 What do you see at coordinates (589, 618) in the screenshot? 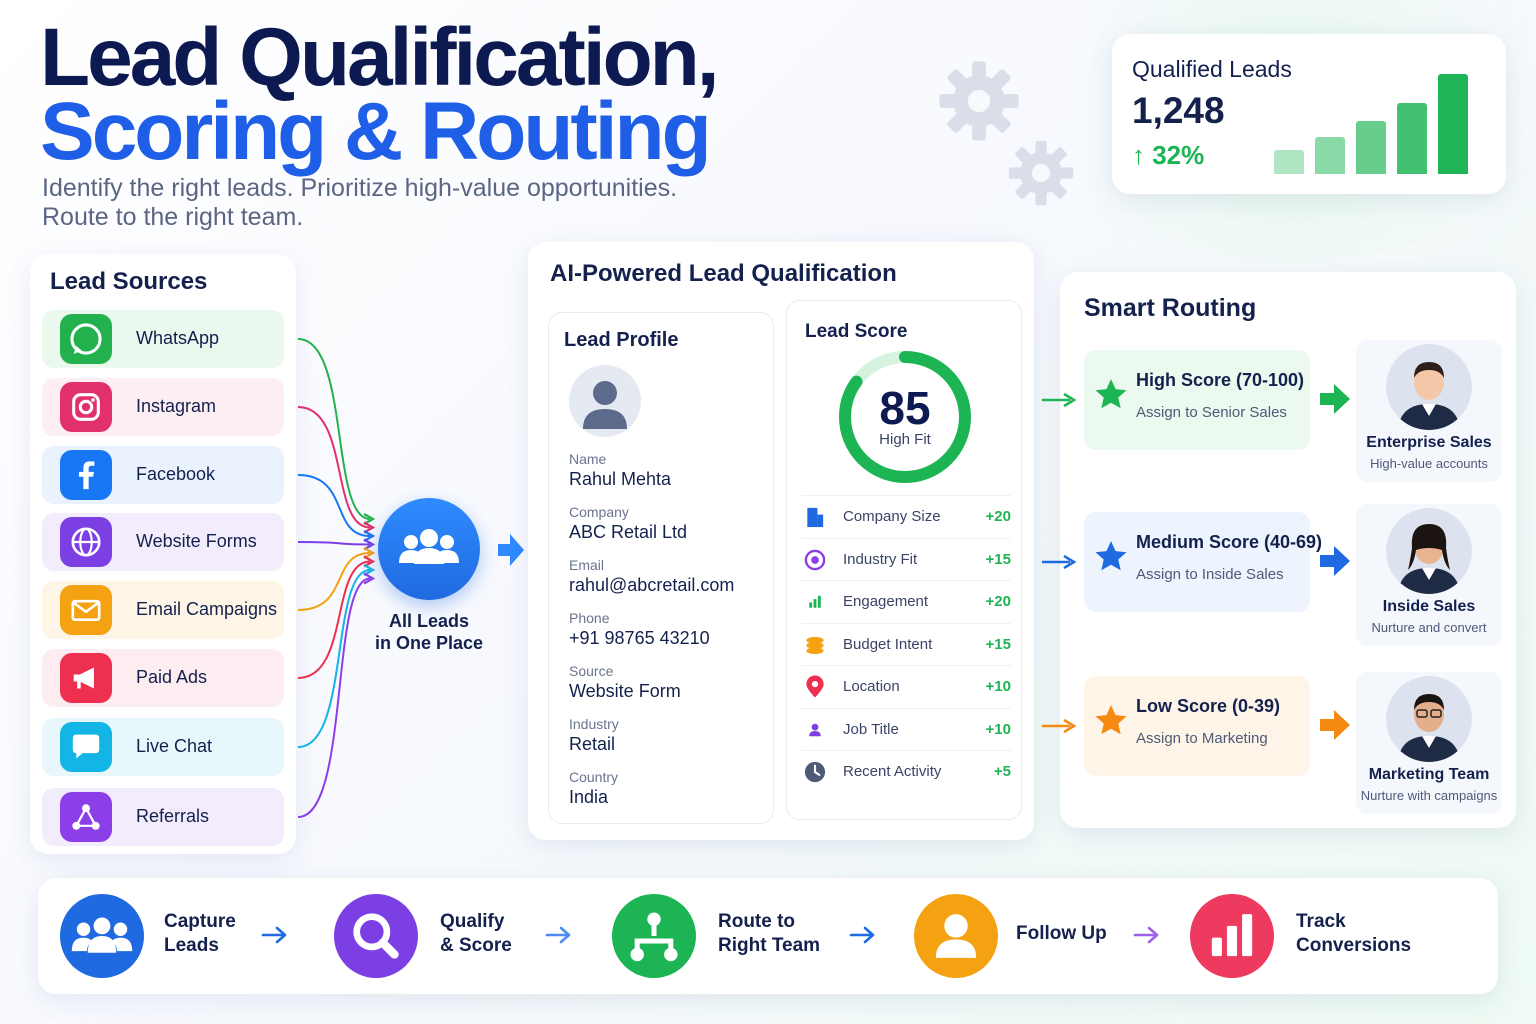
I see `profile-field-label: Phone` at bounding box center [589, 618].